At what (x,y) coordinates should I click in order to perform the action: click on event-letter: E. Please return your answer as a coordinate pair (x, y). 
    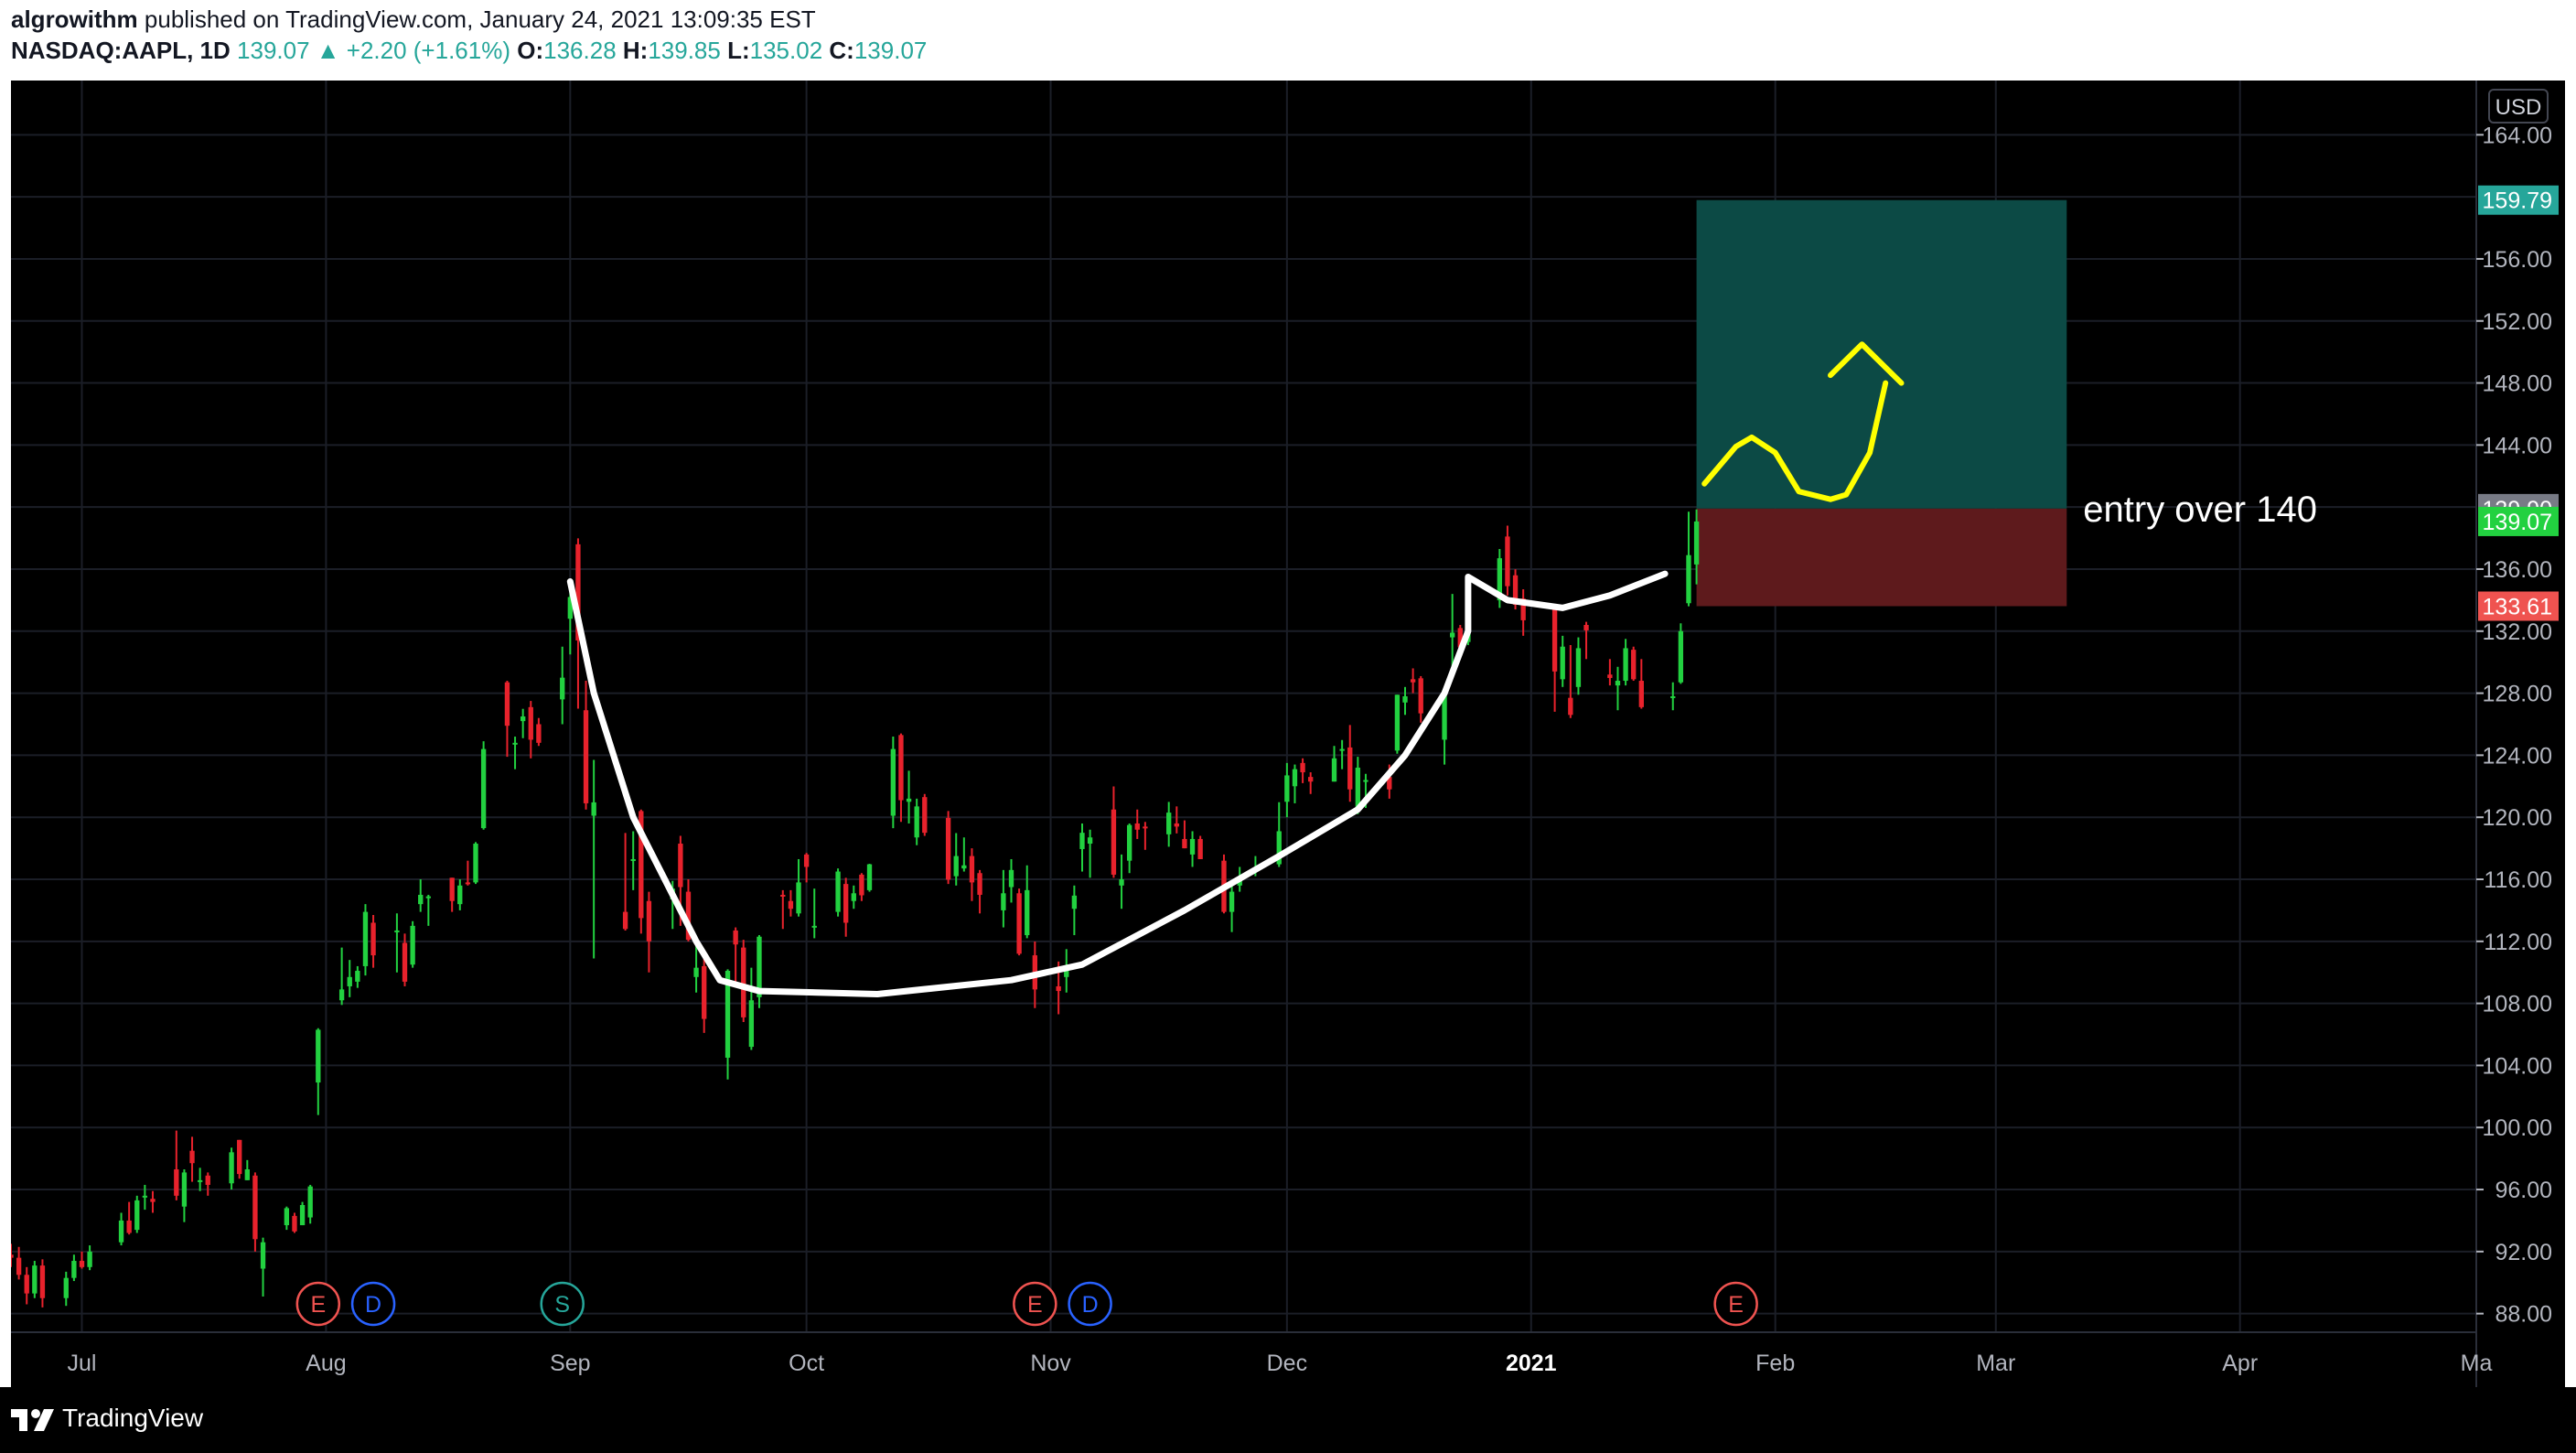
    Looking at the image, I should click on (1035, 1305).